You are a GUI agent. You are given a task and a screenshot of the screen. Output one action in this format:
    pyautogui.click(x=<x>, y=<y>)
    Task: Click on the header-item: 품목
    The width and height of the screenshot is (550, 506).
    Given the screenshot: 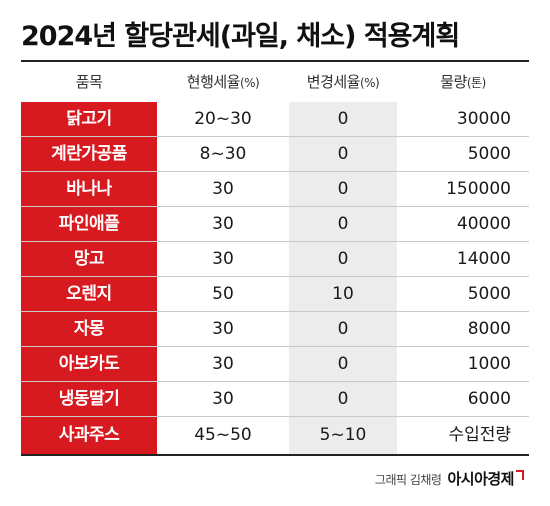 What is the action you would take?
    pyautogui.click(x=89, y=82)
    